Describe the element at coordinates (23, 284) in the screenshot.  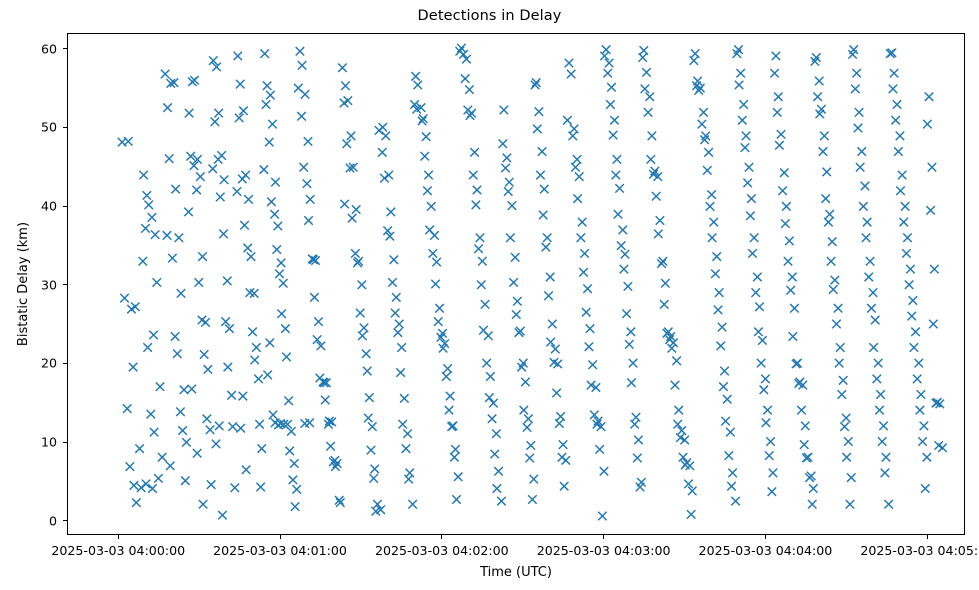
I see `y-axis-label: Bistatic Delay (km)` at that location.